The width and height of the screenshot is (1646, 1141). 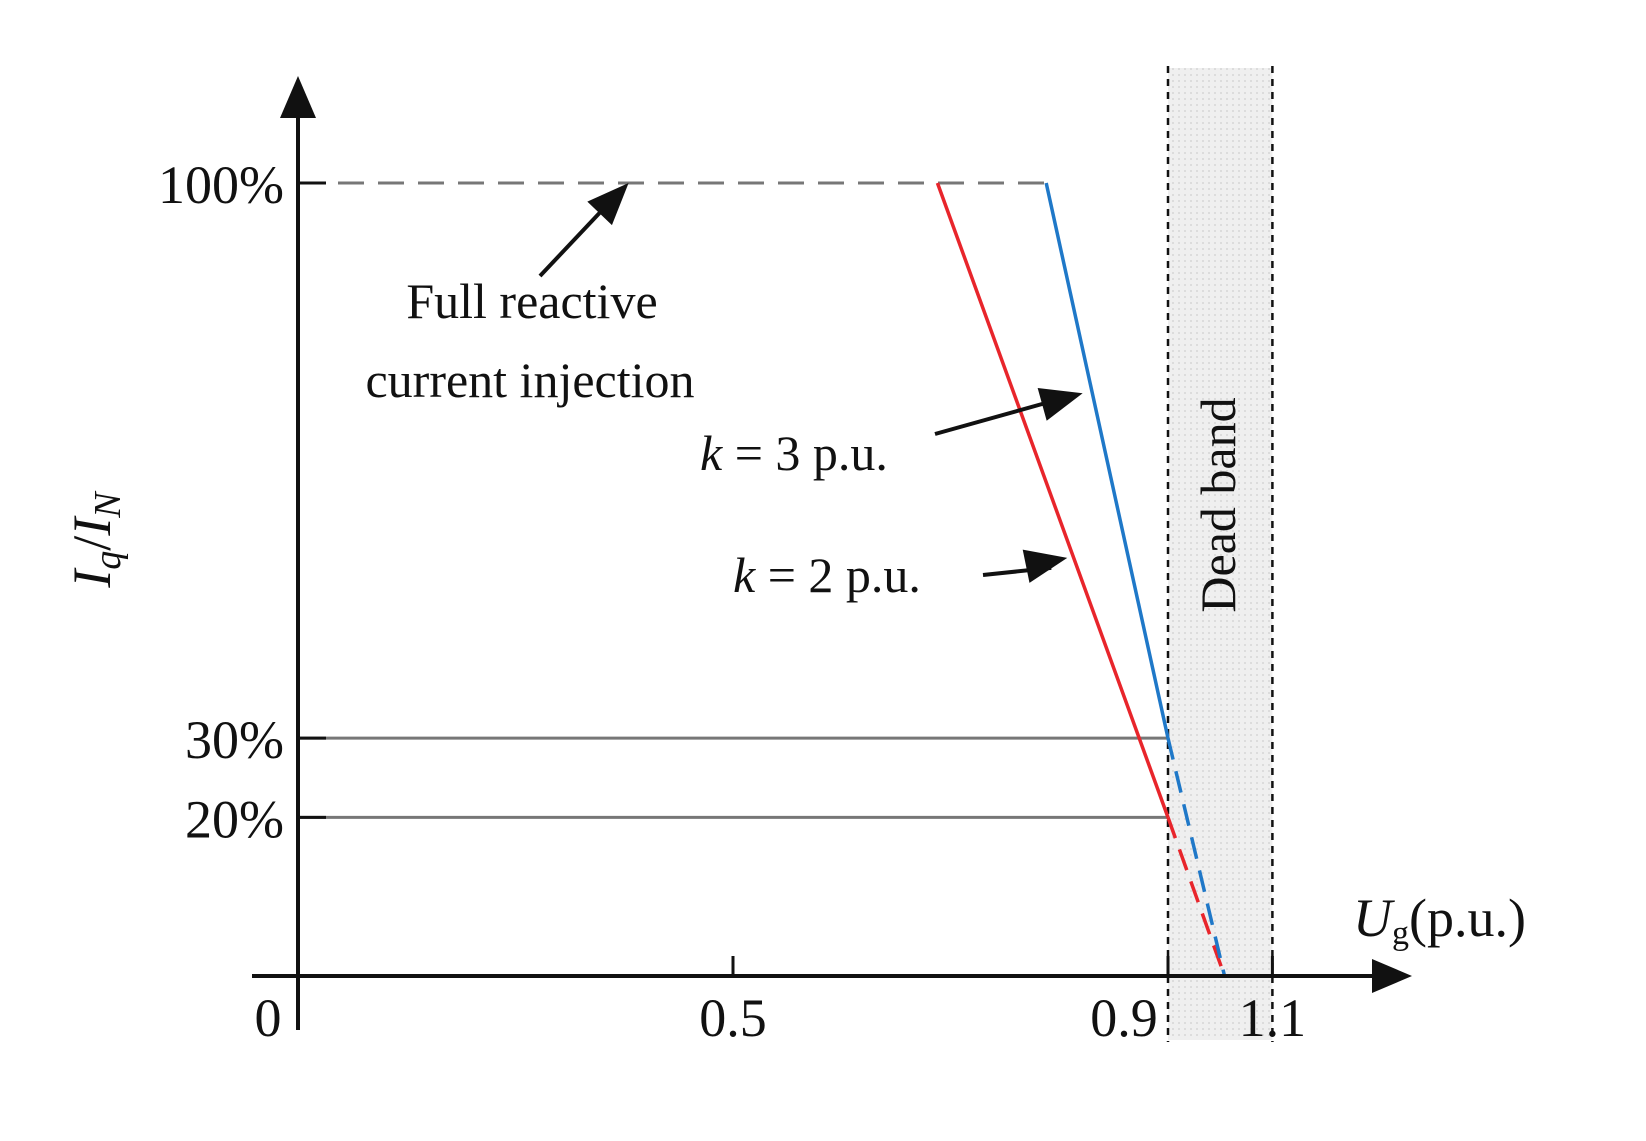 I want to click on annotation-k3-text: = 3 p.u., so click(x=805, y=453).